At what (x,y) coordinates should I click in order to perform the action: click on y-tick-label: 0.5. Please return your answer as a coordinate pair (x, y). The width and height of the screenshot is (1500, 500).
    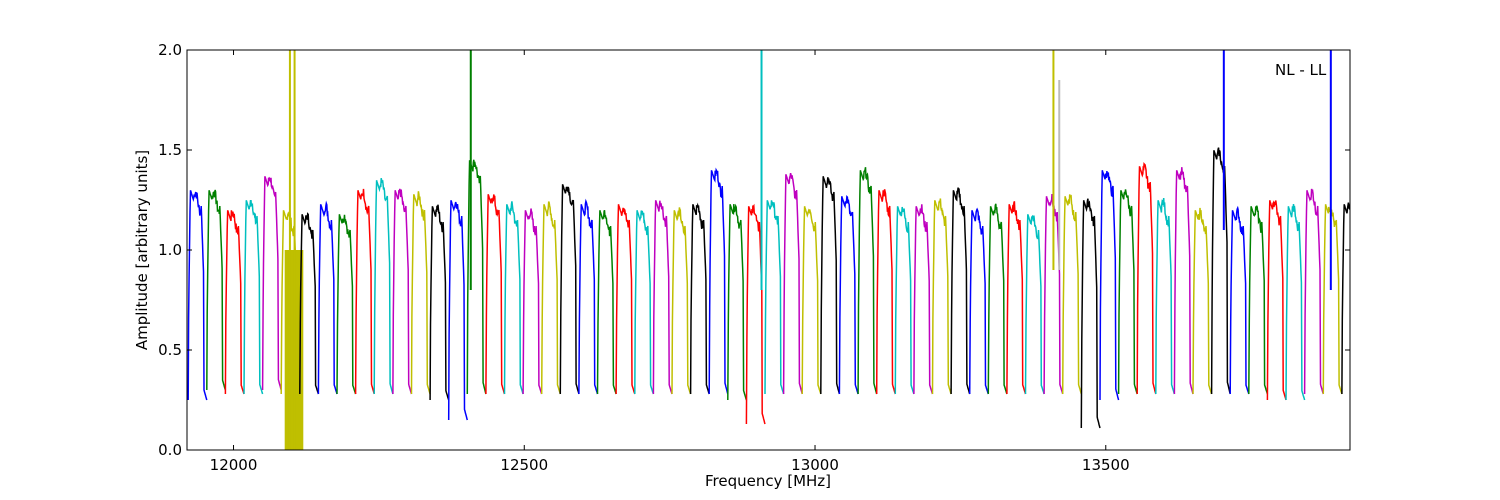
    Looking at the image, I should click on (170, 350).